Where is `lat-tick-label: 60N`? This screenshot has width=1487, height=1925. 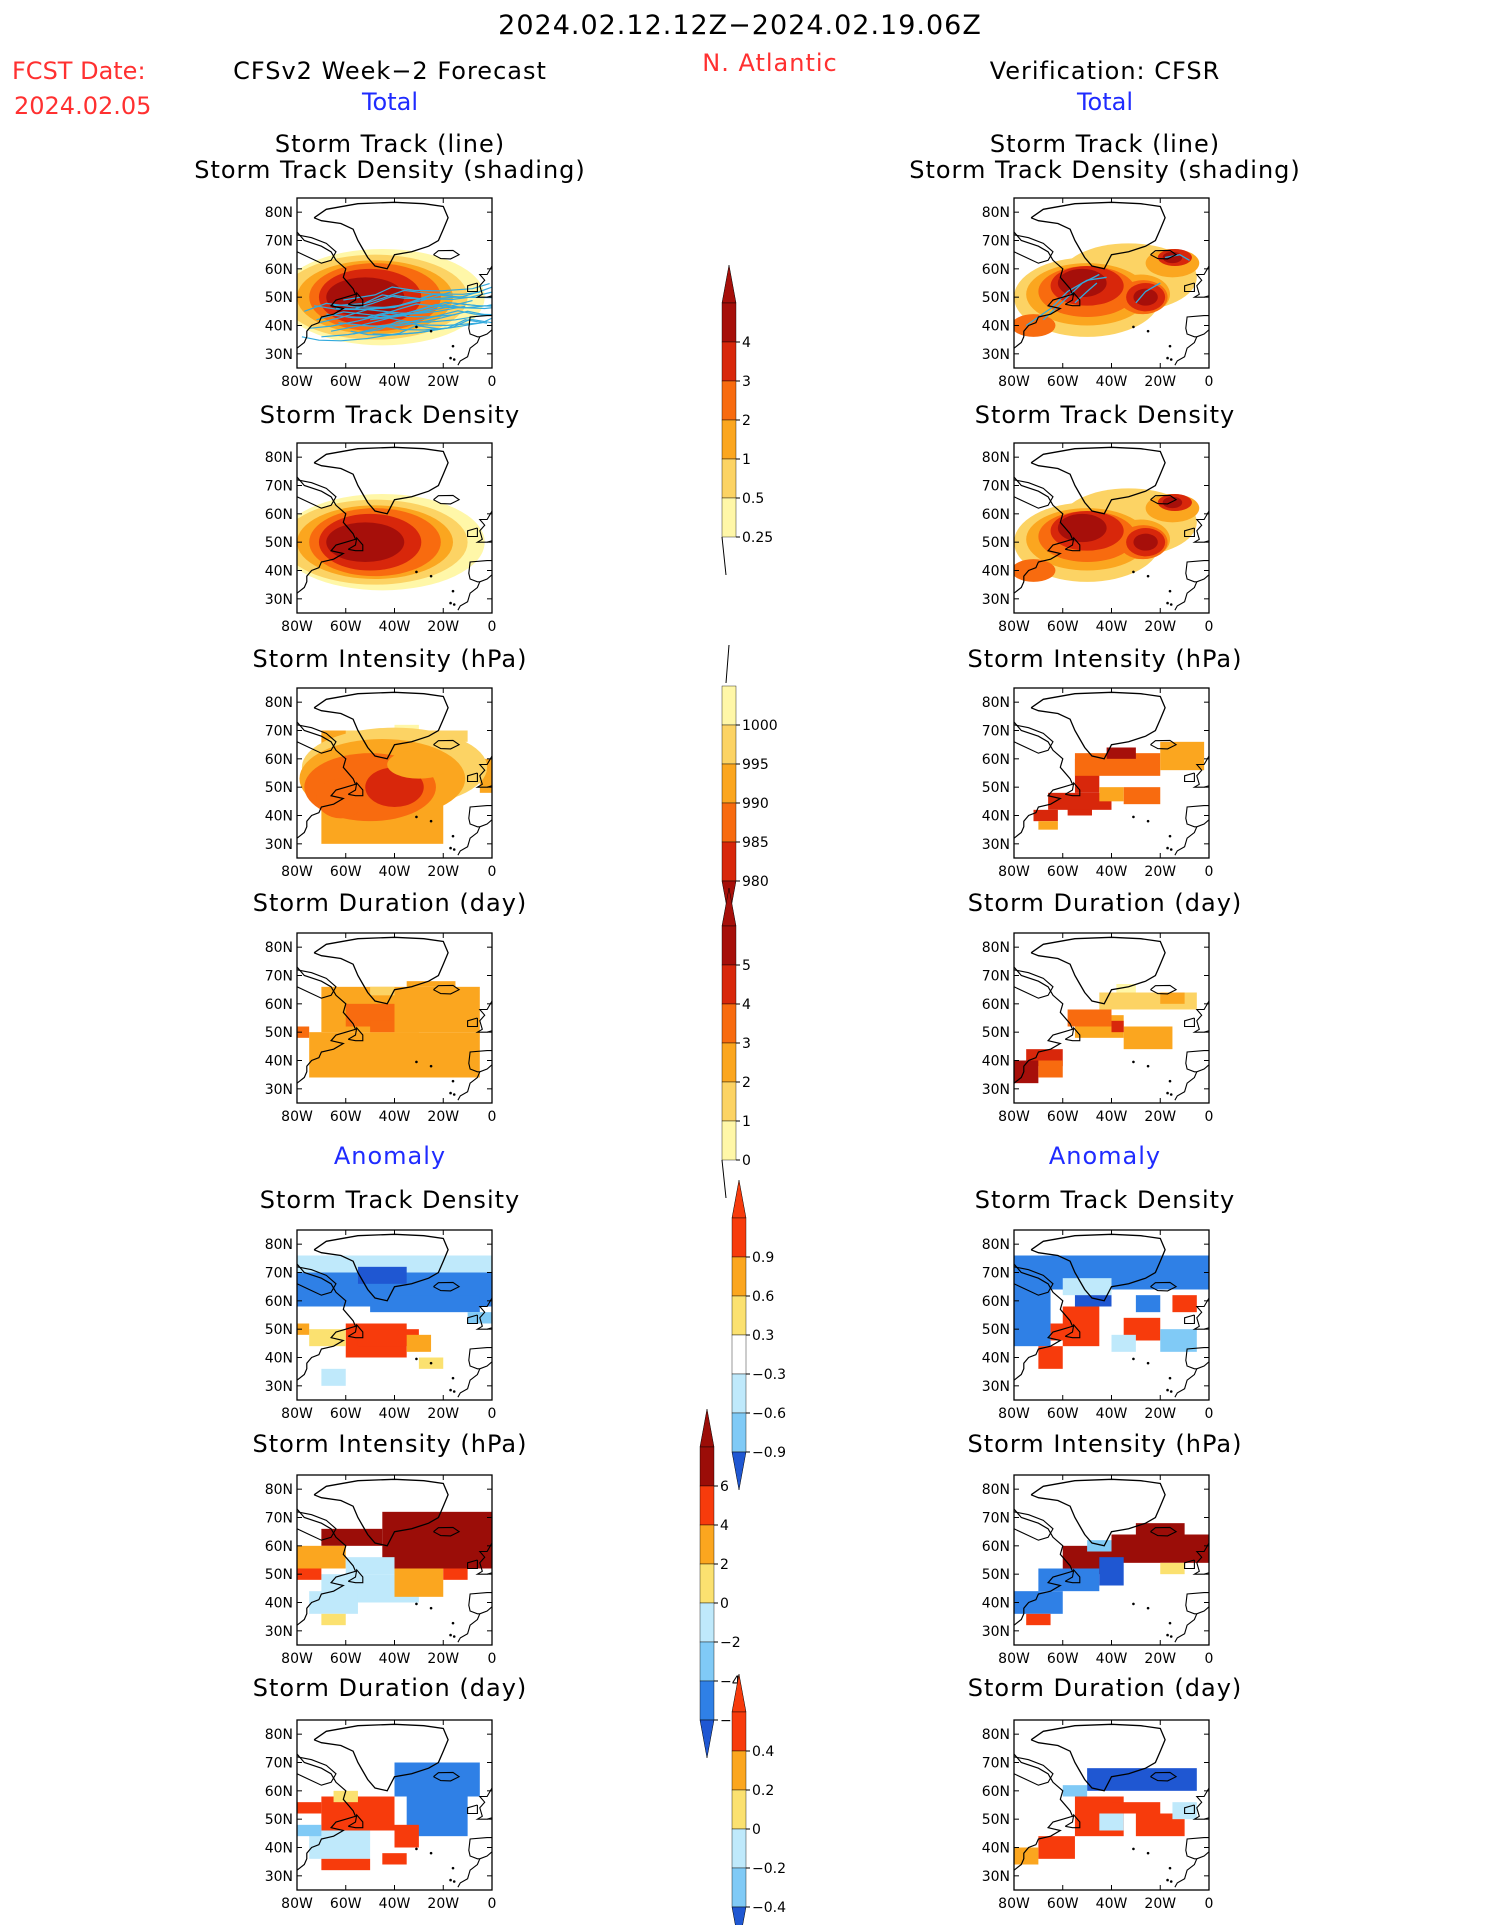
lat-tick-label: 60N is located at coordinates (279, 1792).